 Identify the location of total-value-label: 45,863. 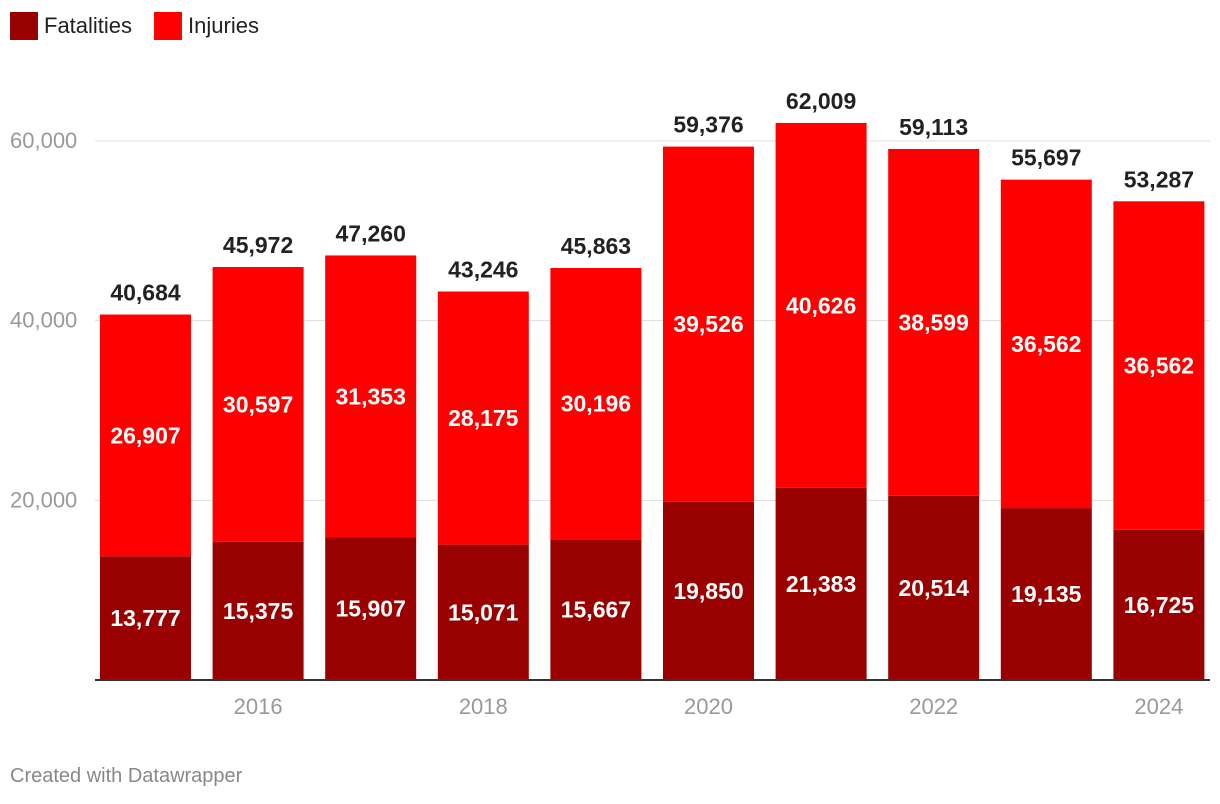
(596, 246).